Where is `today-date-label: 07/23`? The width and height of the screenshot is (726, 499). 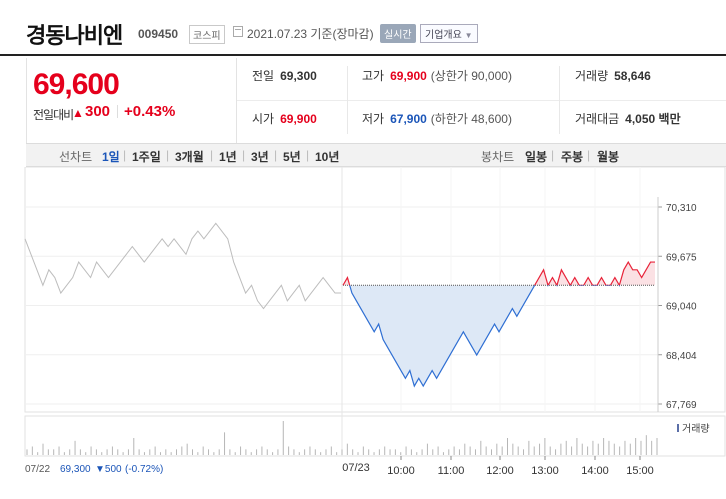 today-date-label: 07/23 is located at coordinates (356, 468).